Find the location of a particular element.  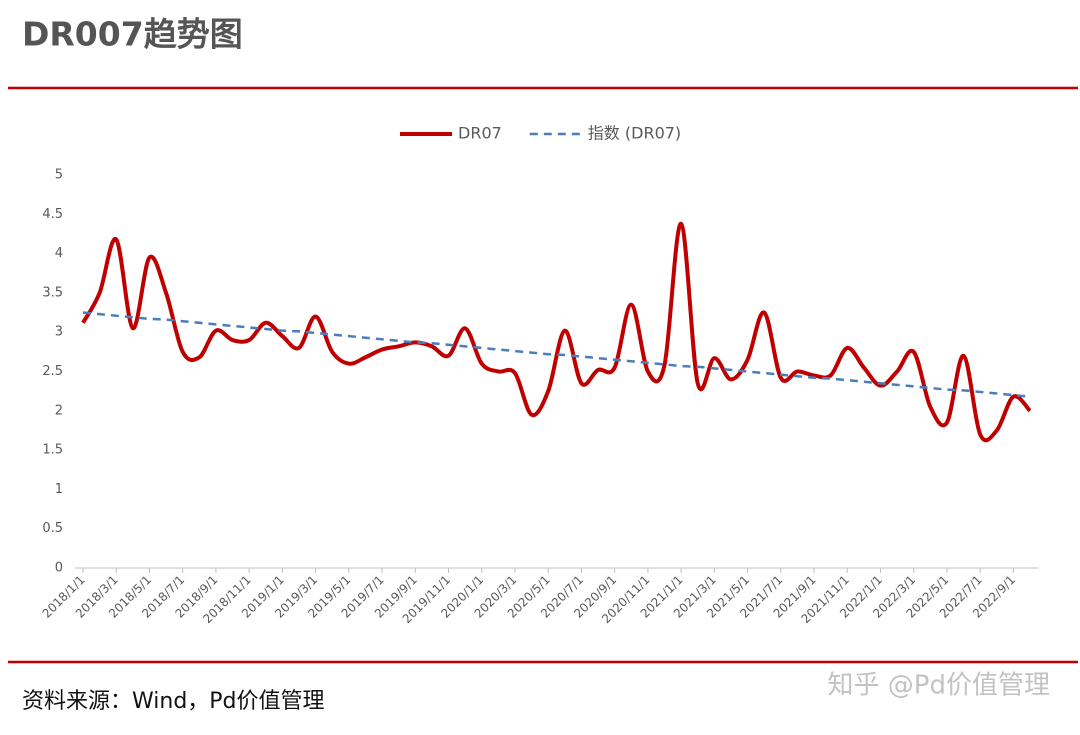

y-tick-label: 2.5 is located at coordinates (52, 371).